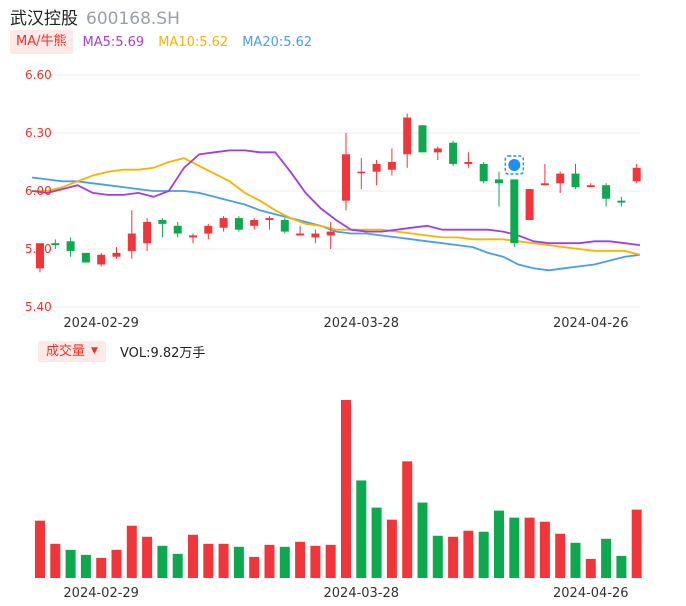  Describe the element at coordinates (41, 42) in the screenshot. I see `ma-indicator-tab: MA/牛熊` at that location.